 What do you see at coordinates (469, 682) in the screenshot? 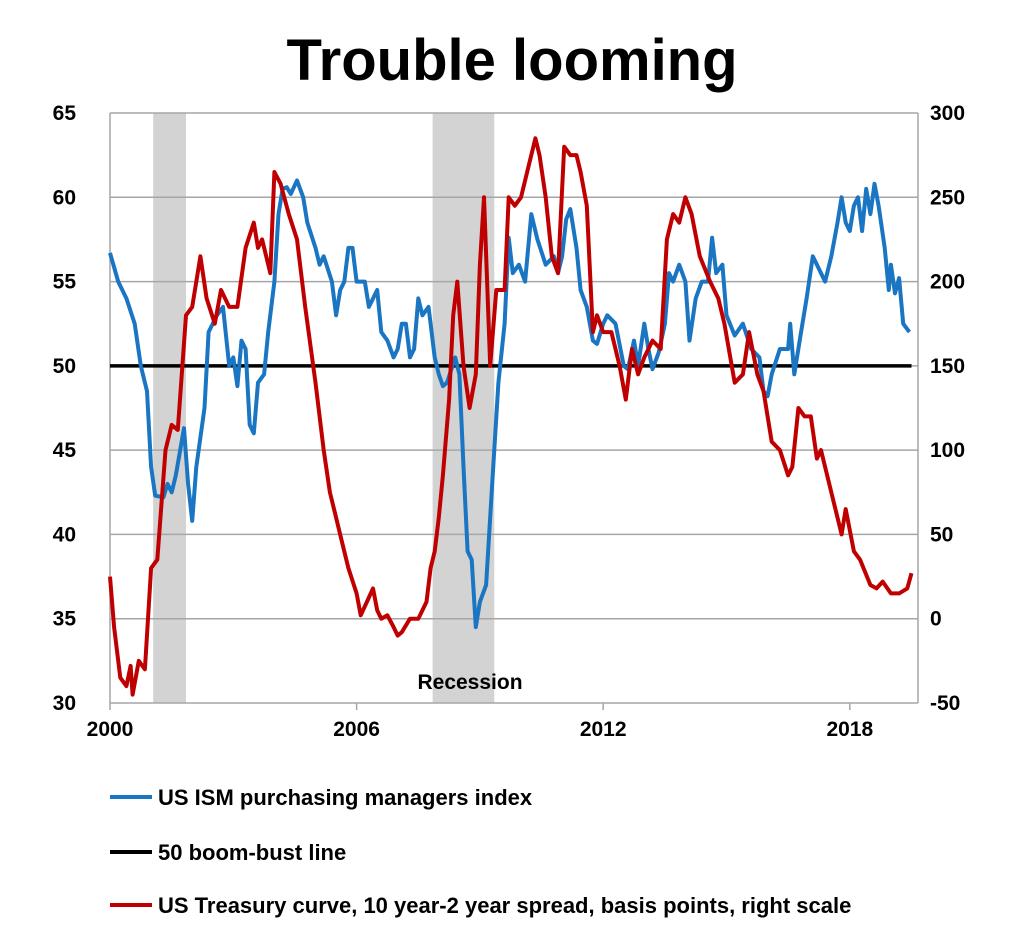
I see `recession-label: Recession` at bounding box center [469, 682].